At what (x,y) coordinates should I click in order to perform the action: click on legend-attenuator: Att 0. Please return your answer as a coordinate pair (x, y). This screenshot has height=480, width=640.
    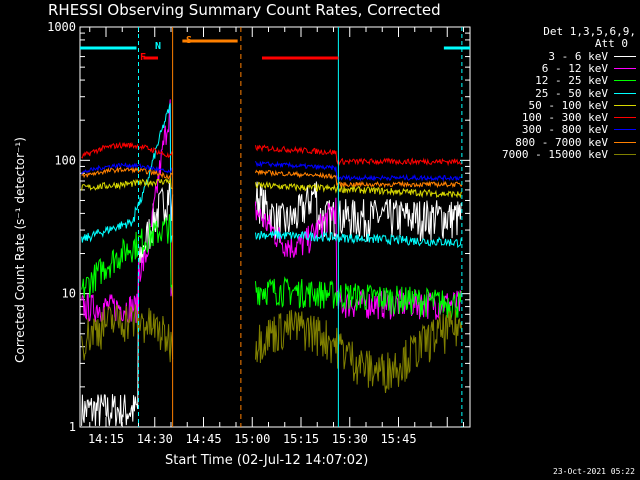
    Looking at the image, I should click on (611, 43).